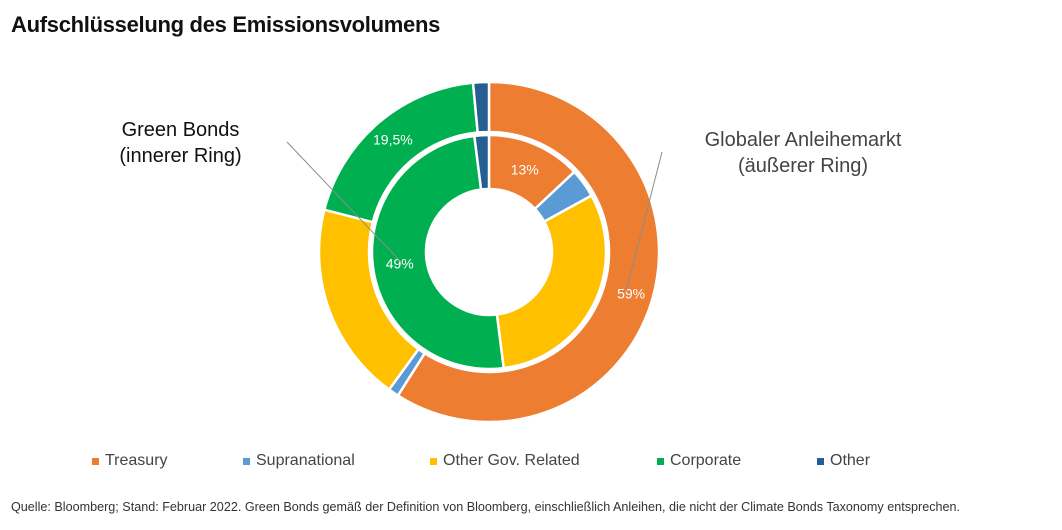 Image resolution: width=1062 pixels, height=530 pixels. I want to click on inner-slice-other, so click(481, 162).